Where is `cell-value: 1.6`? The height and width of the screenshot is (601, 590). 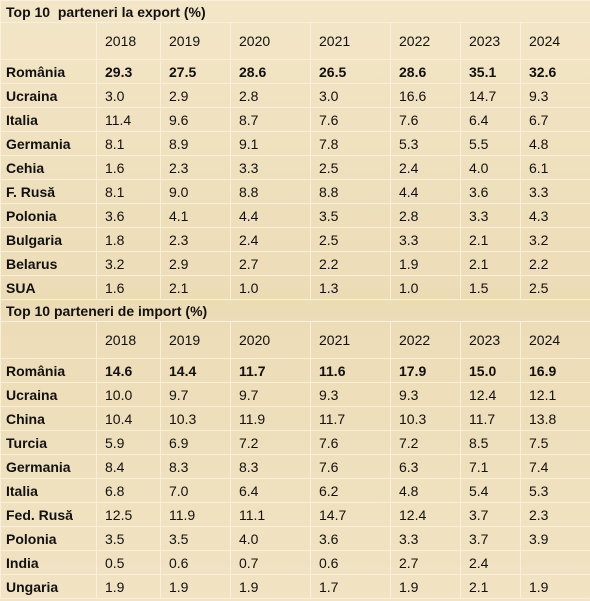 cell-value: 1.6 is located at coordinates (128, 167).